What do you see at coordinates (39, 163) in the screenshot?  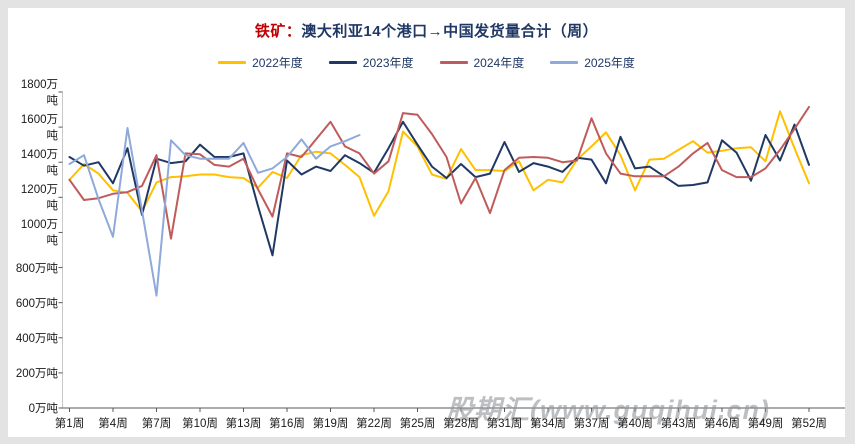 I see `y-tick-label: 1400万吨` at bounding box center [39, 163].